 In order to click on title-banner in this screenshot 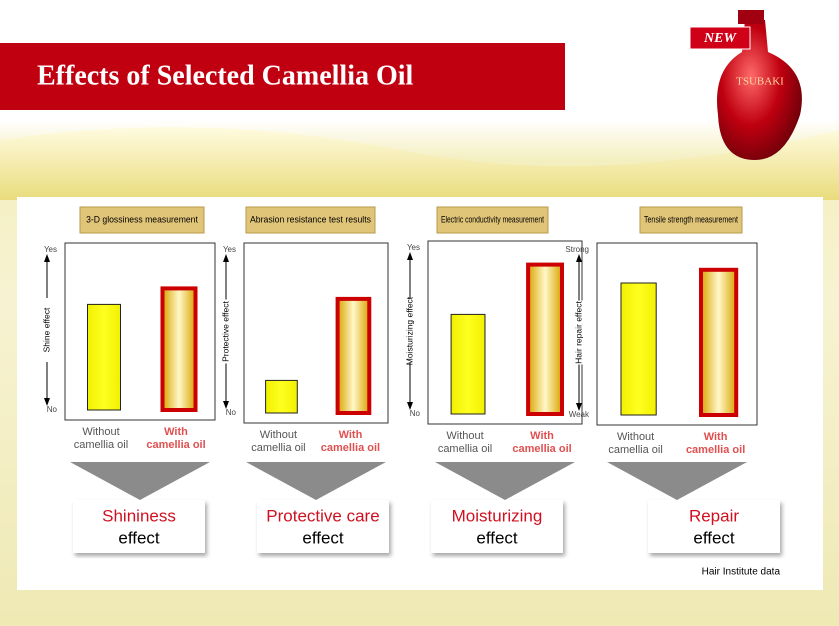, I will do `click(282, 76)`.